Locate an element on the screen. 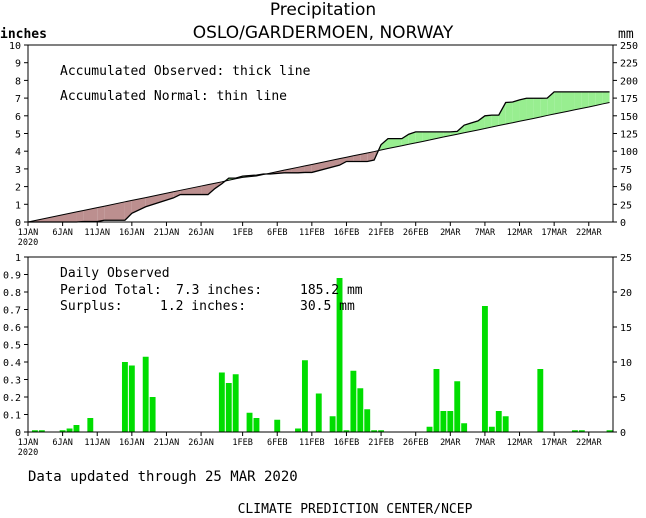 Image resolution: width=646 pixels, height=518 pixels. y-right-tick-label: 10 is located at coordinates (626, 363).